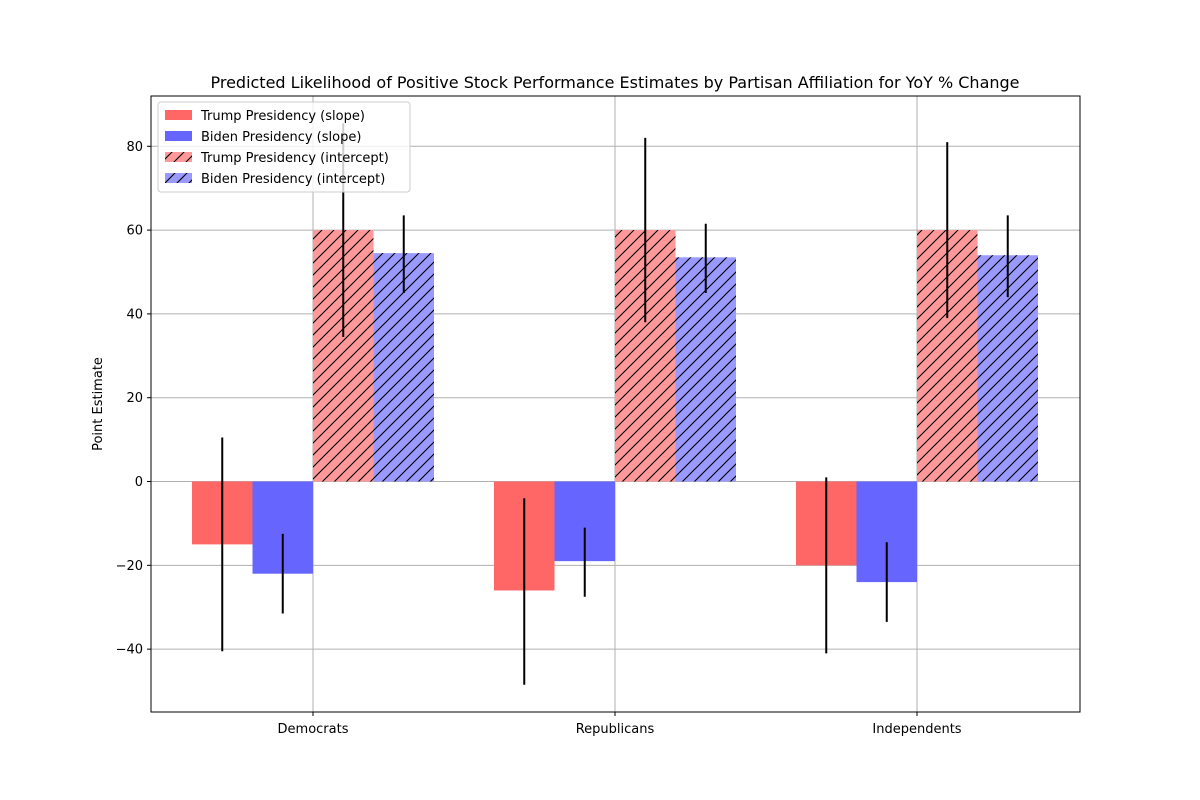  Describe the element at coordinates (294, 158) in the screenshot. I see `legend-label: Trump Presidency (intercept)` at that location.